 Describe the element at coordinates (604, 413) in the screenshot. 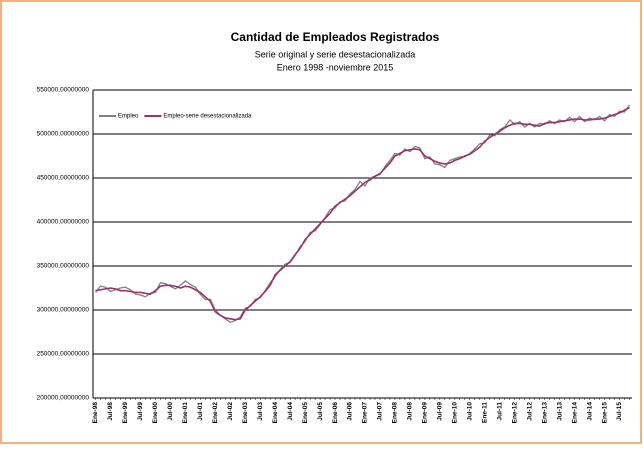

I see `x-tick-label: Ene-15` at that location.